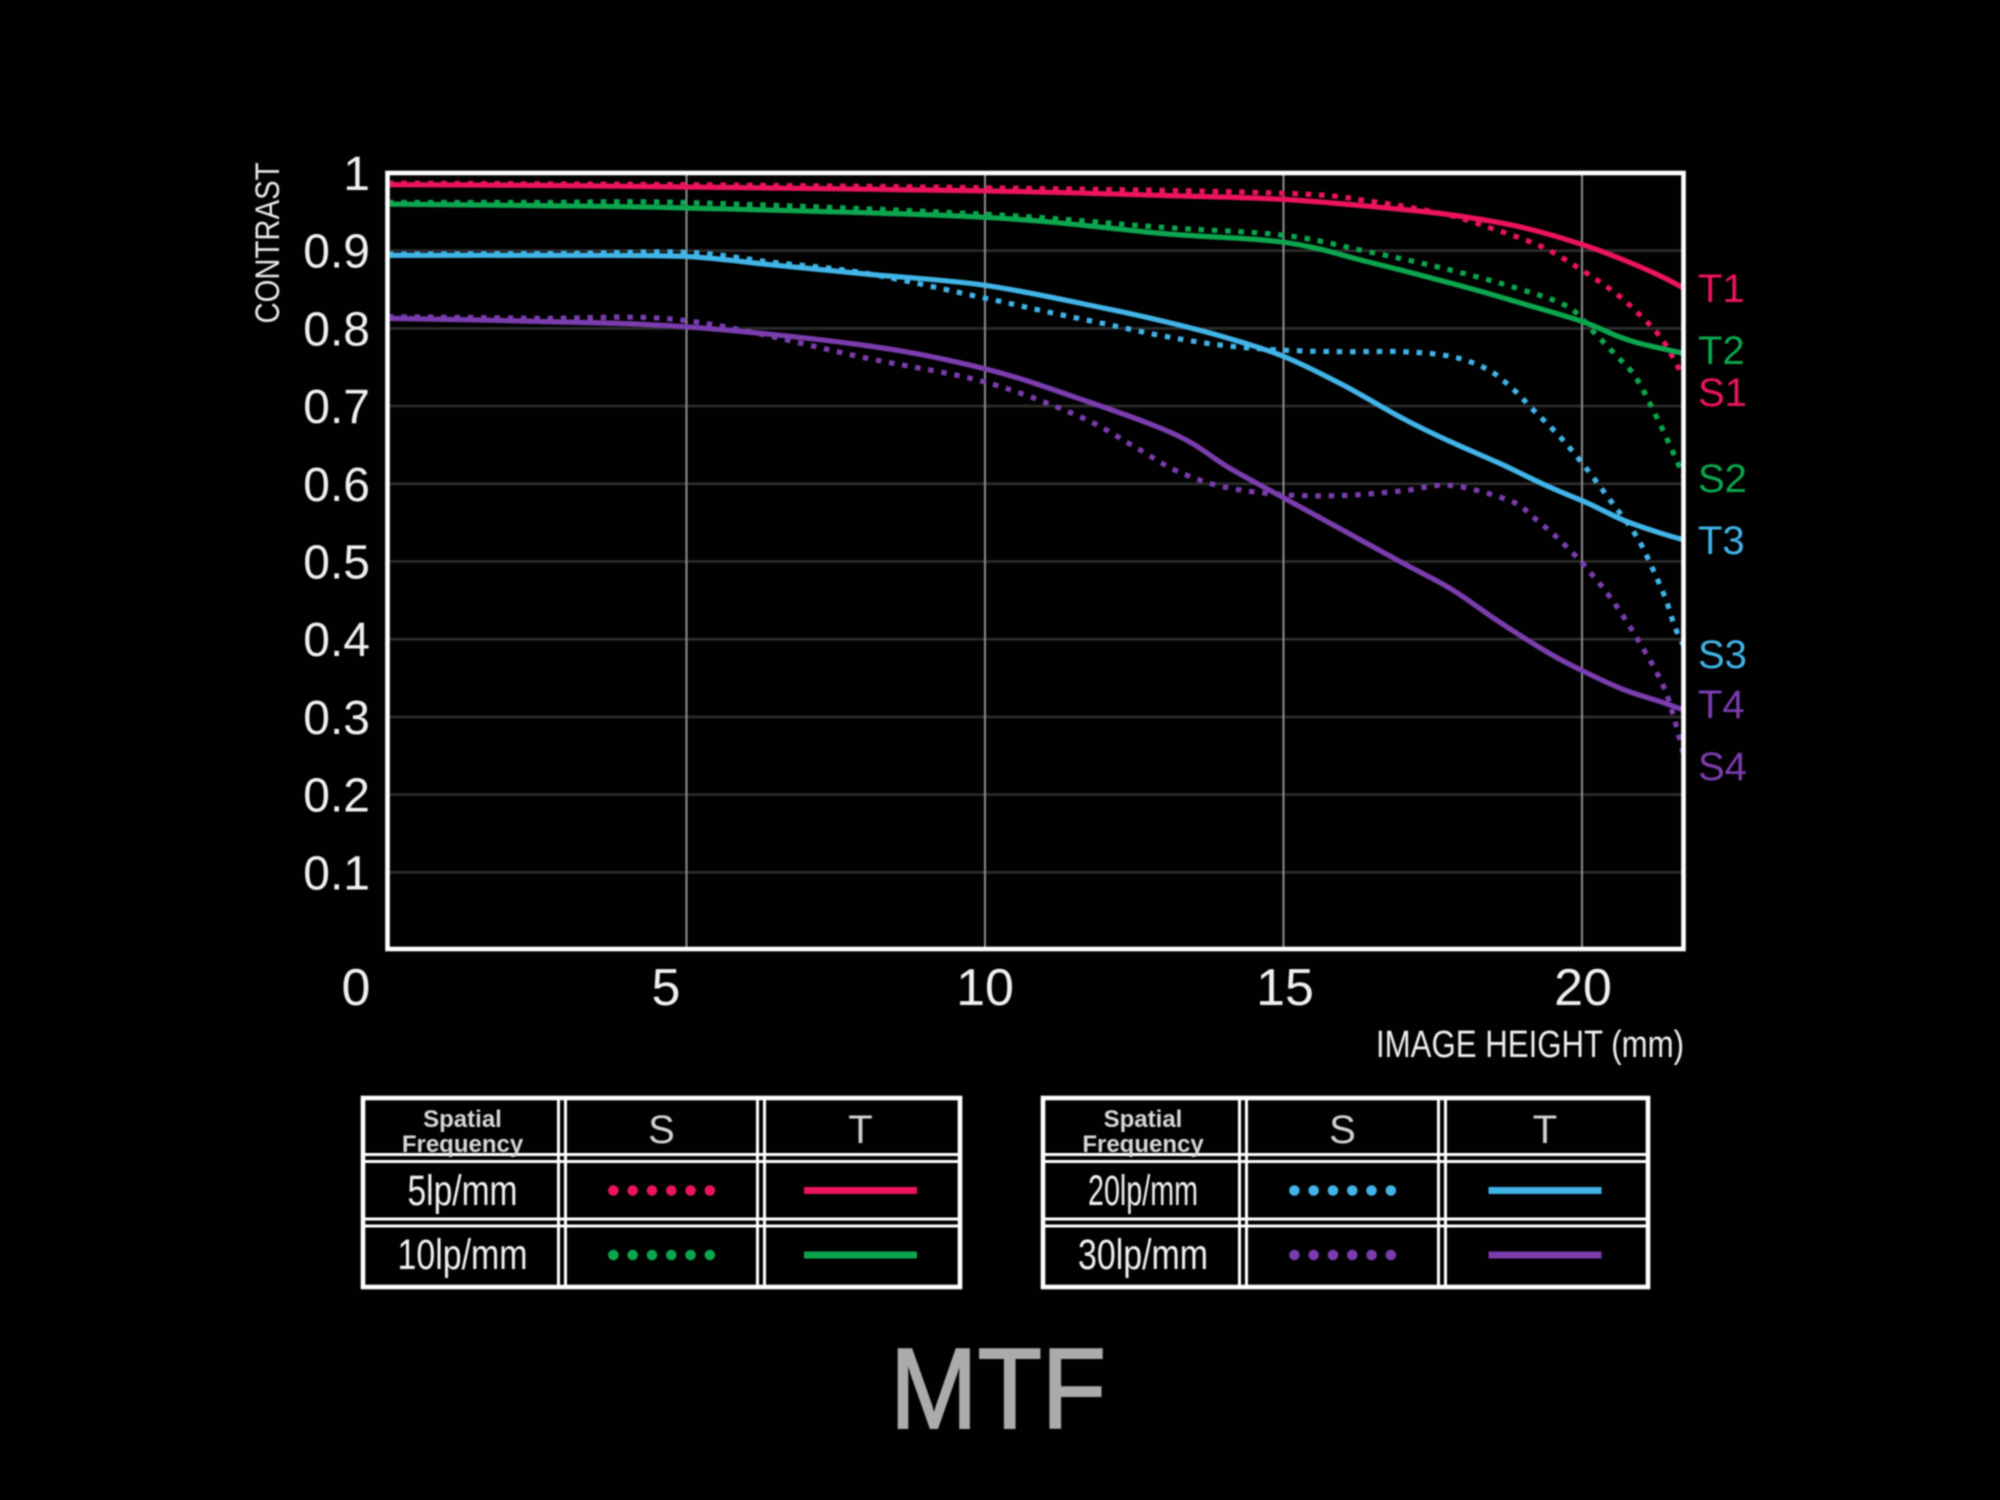 This screenshot has height=1500, width=2000. I want to click on svg-text: S1, so click(1722, 393).